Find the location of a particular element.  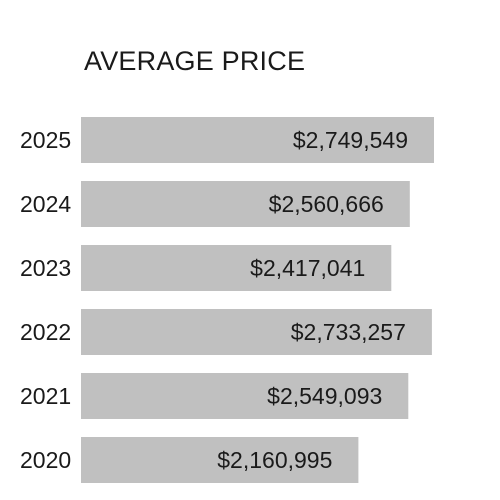

value-label-2021: $2,549,093 is located at coordinates (324, 396).